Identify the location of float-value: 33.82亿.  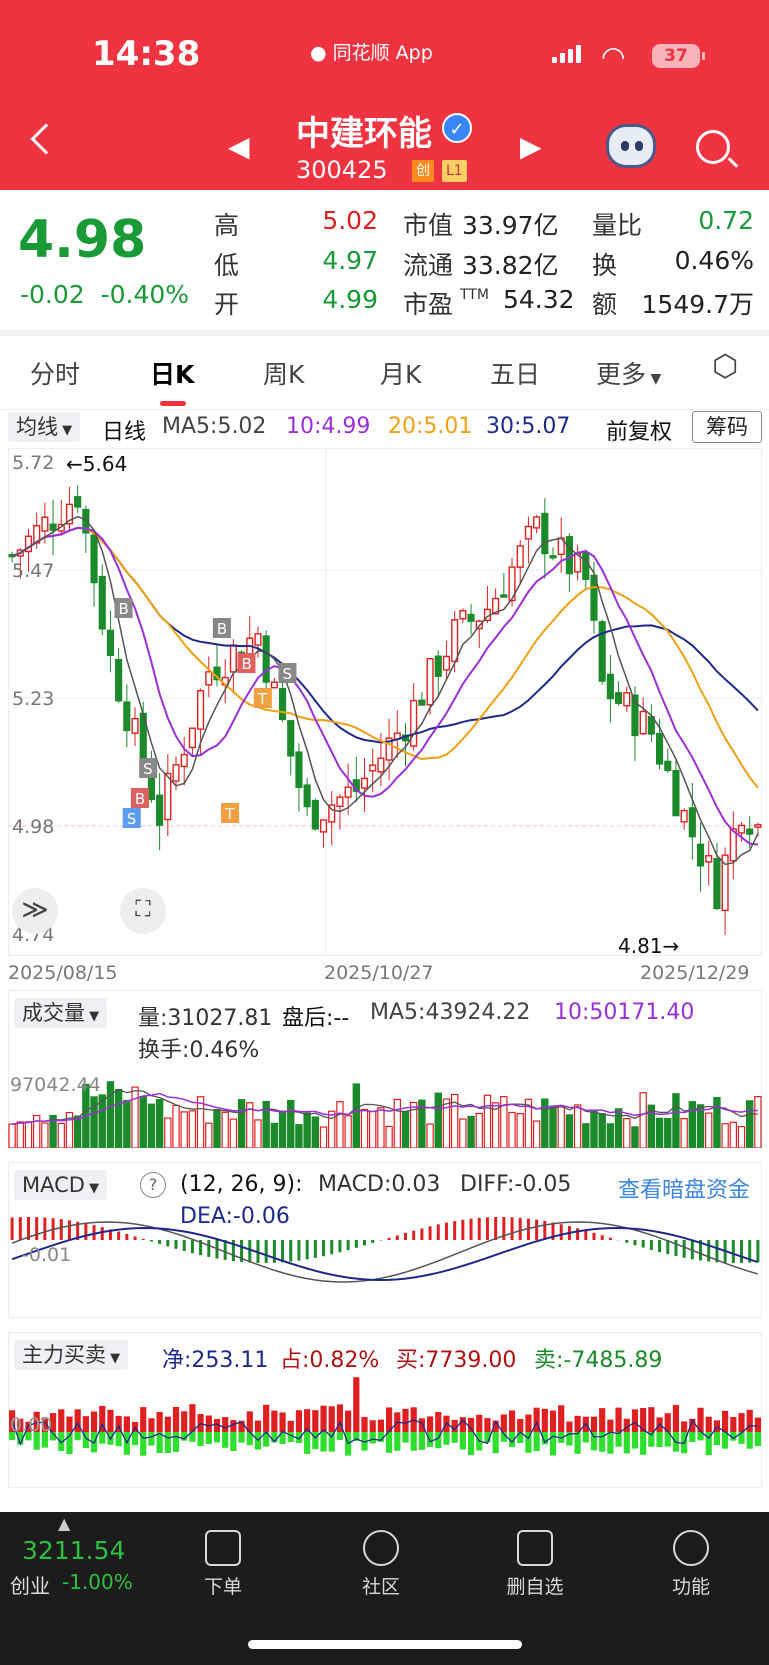
(510, 265).